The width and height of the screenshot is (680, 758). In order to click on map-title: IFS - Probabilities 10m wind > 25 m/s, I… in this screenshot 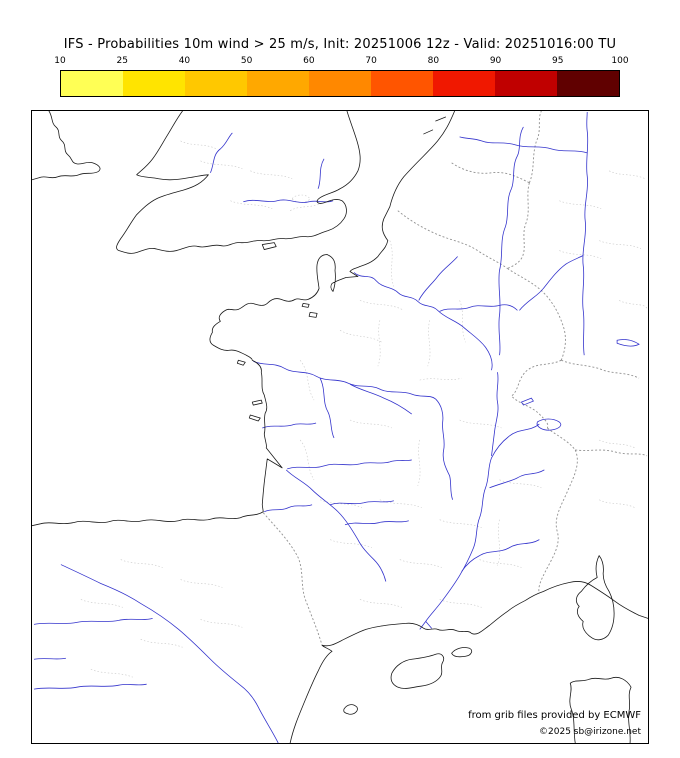, I will do `click(340, 44)`.